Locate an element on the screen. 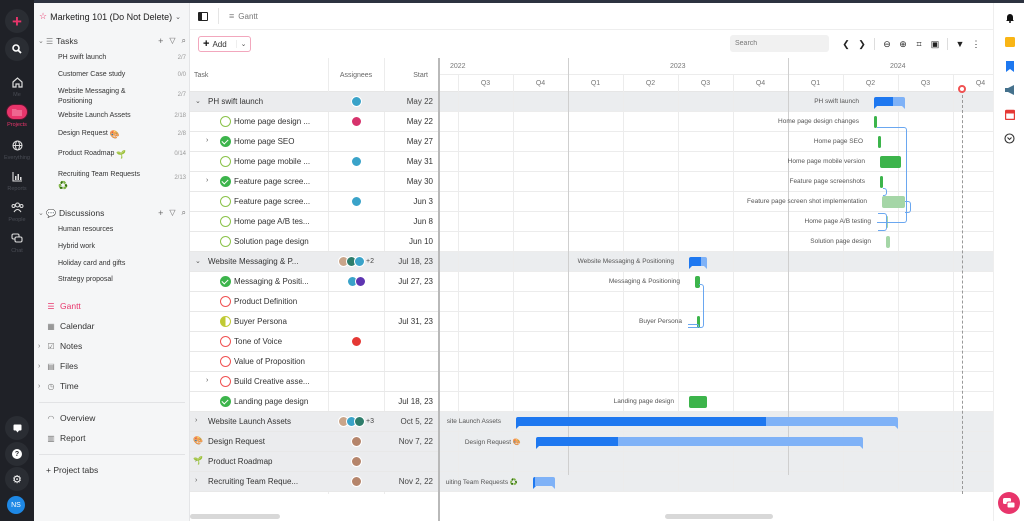  table-horizontal-scrollbar is located at coordinates (235, 516).